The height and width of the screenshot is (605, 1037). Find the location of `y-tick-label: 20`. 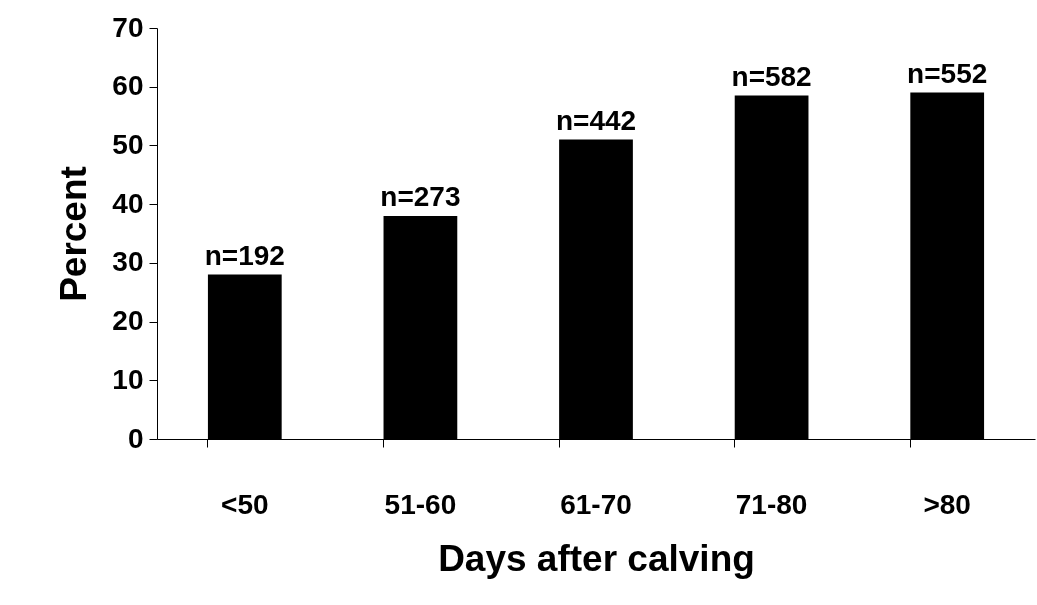

y-tick-label: 20 is located at coordinates (128, 321).